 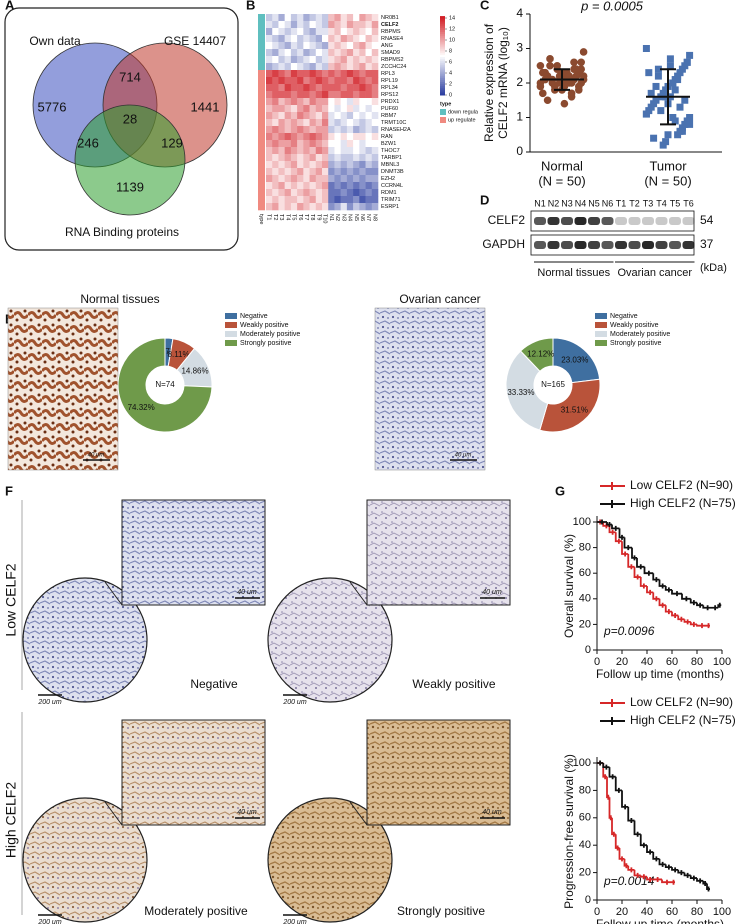 I want to click on panel-label: F, so click(x=9, y=490).